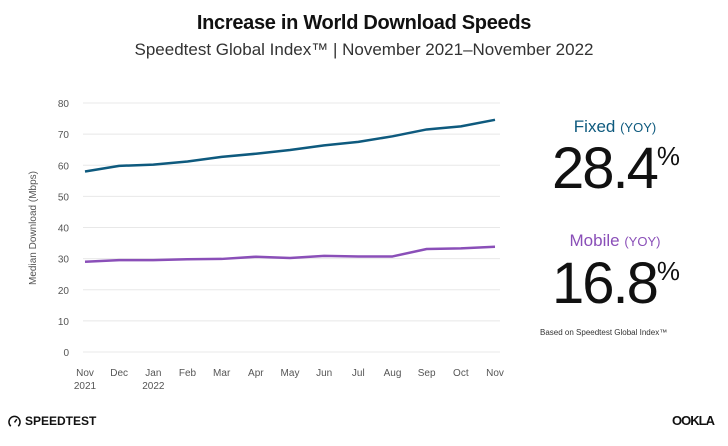 This screenshot has height=446, width=728. I want to click on x-tick-year-label: 2021, so click(85, 386).